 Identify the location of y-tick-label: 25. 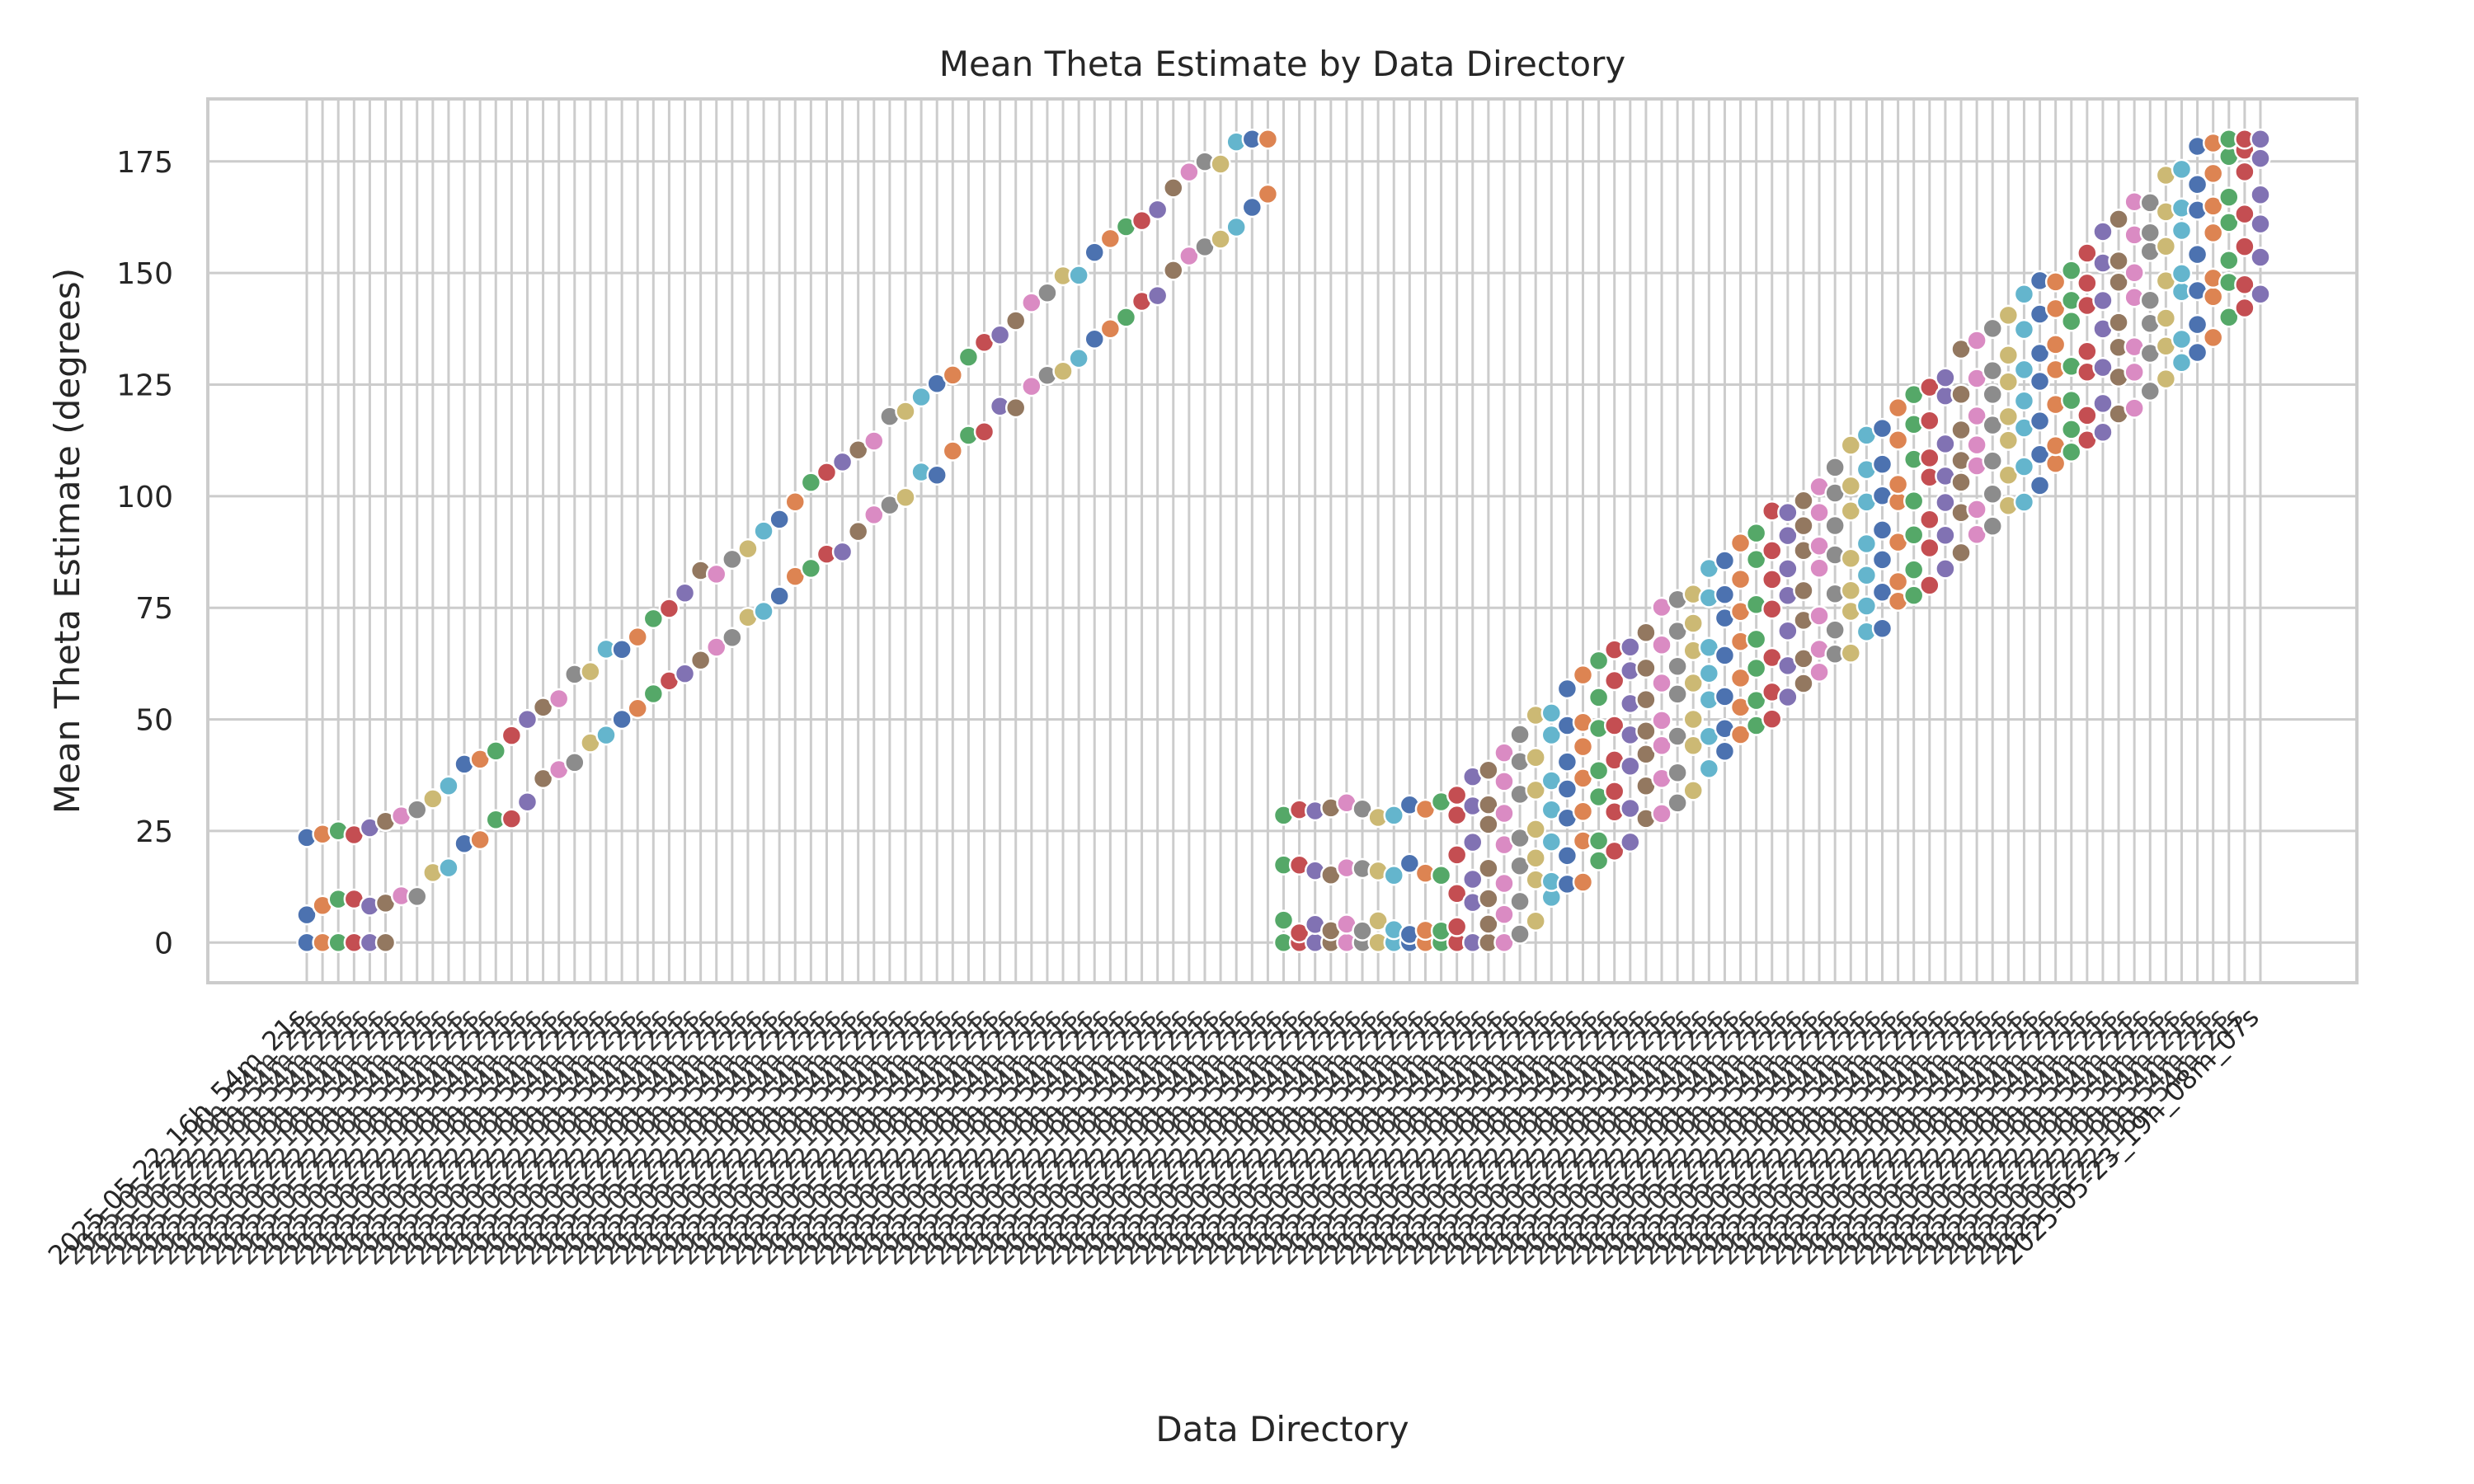
(154, 832).